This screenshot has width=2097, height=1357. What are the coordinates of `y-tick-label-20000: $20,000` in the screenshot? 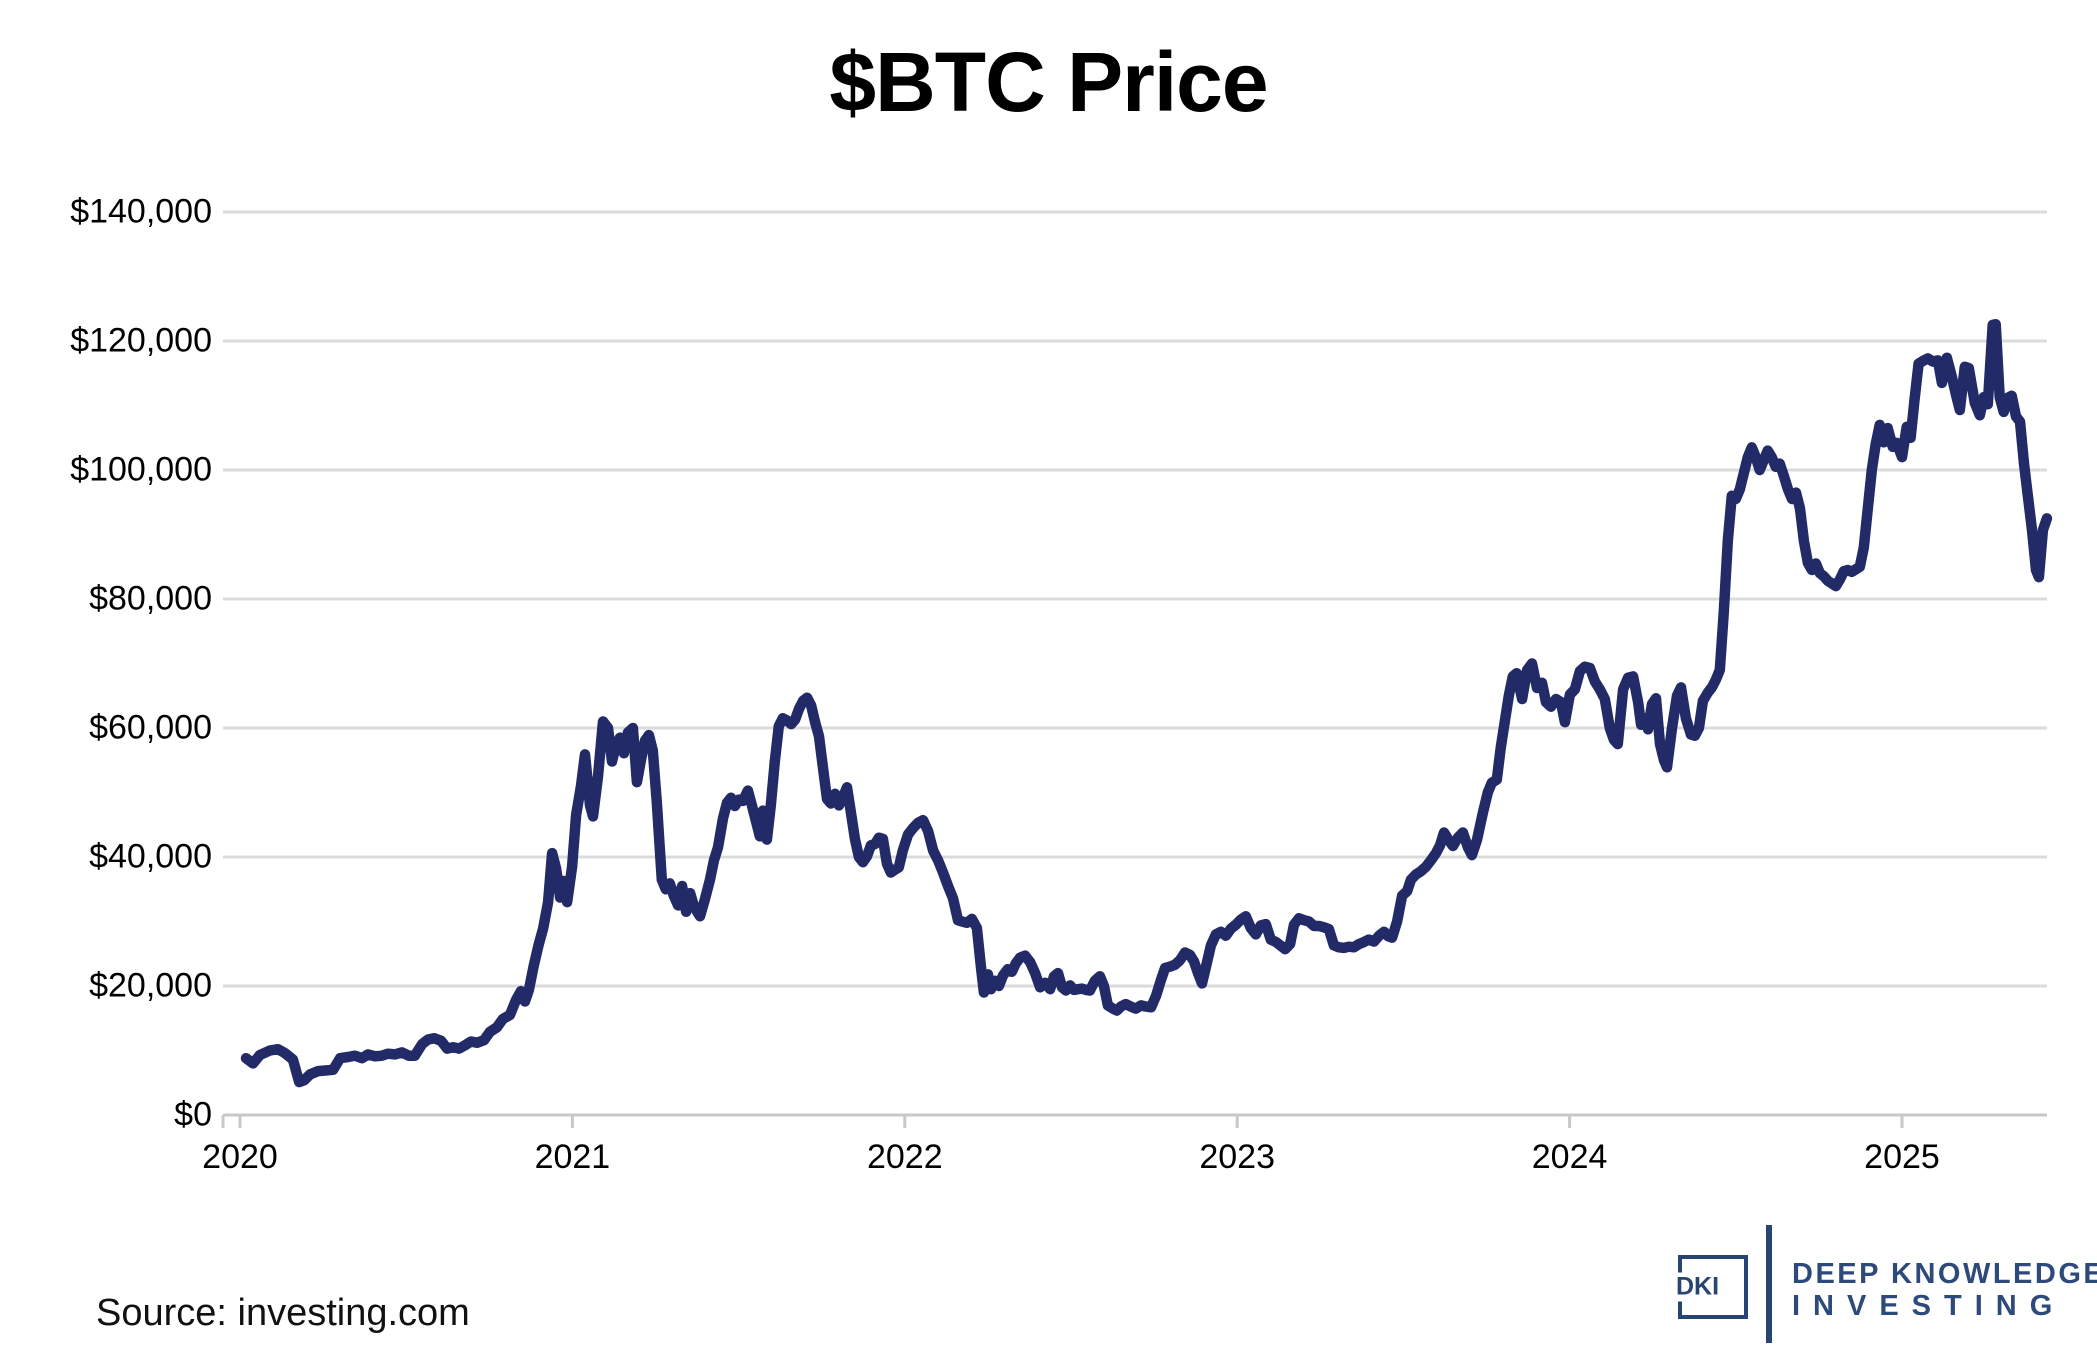 It's located at (150, 985).